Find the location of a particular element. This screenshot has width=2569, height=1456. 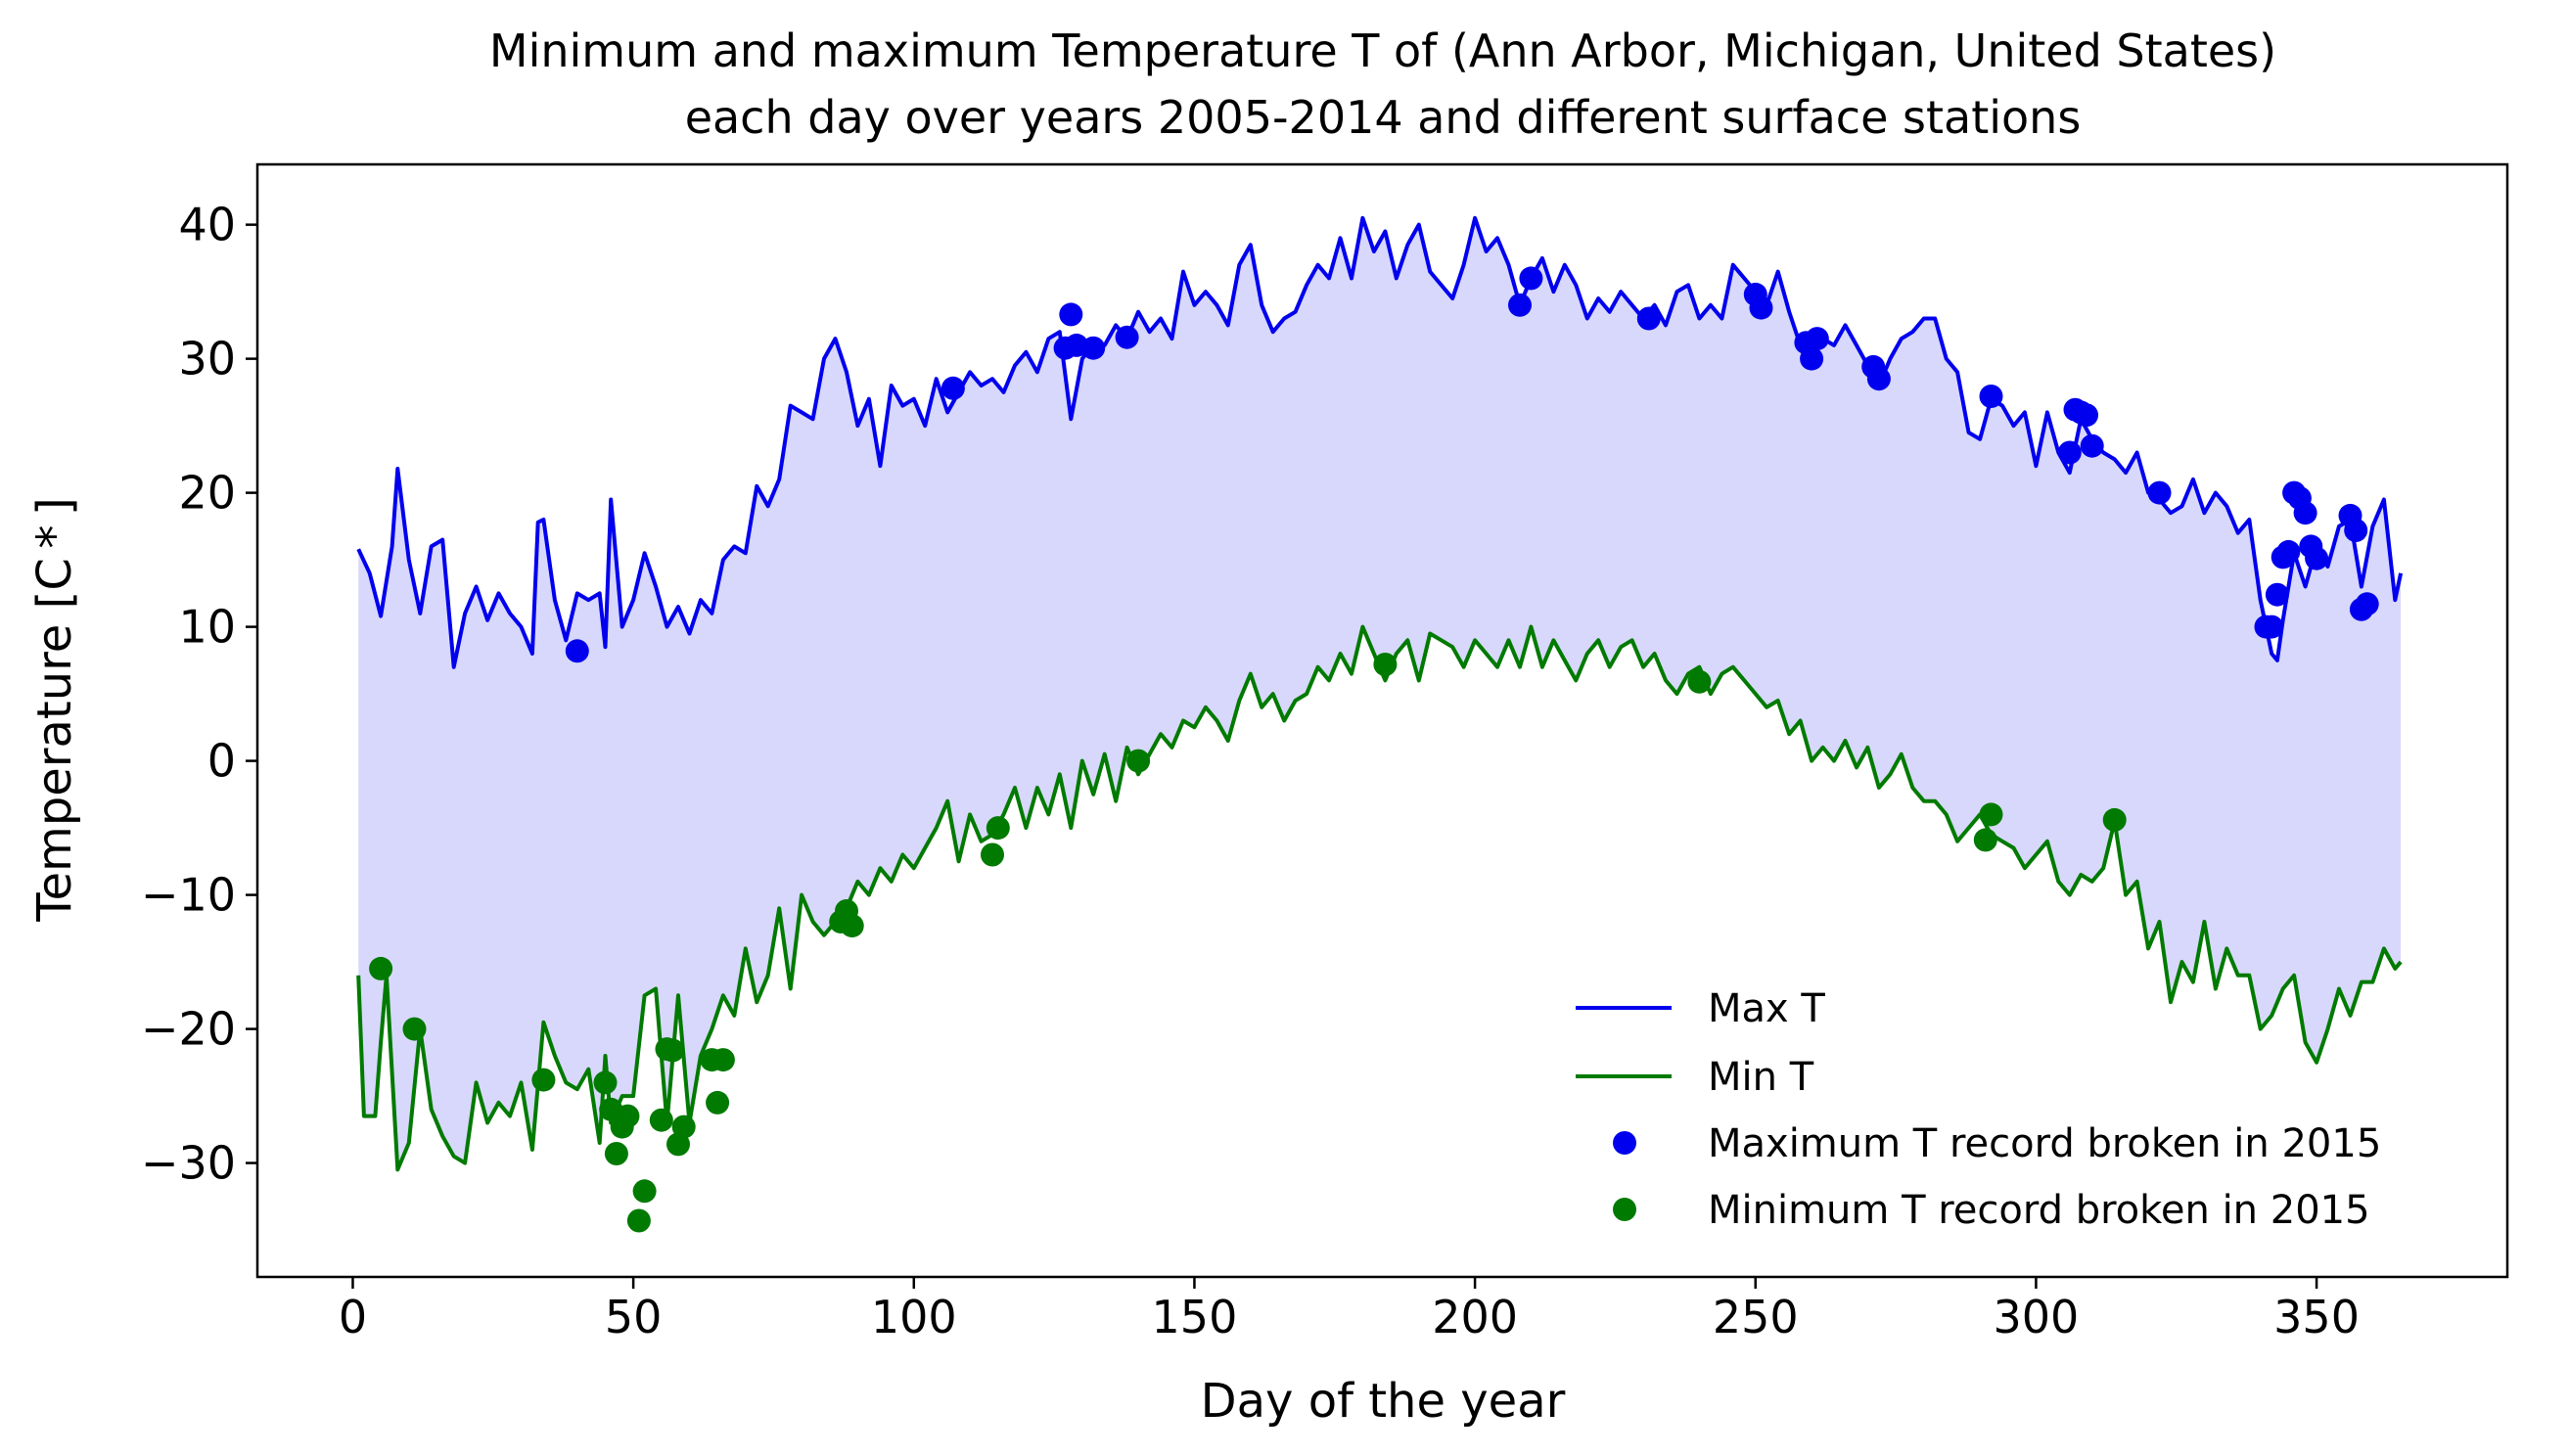

legend-max-record-swatch is located at coordinates (1625, 1143).